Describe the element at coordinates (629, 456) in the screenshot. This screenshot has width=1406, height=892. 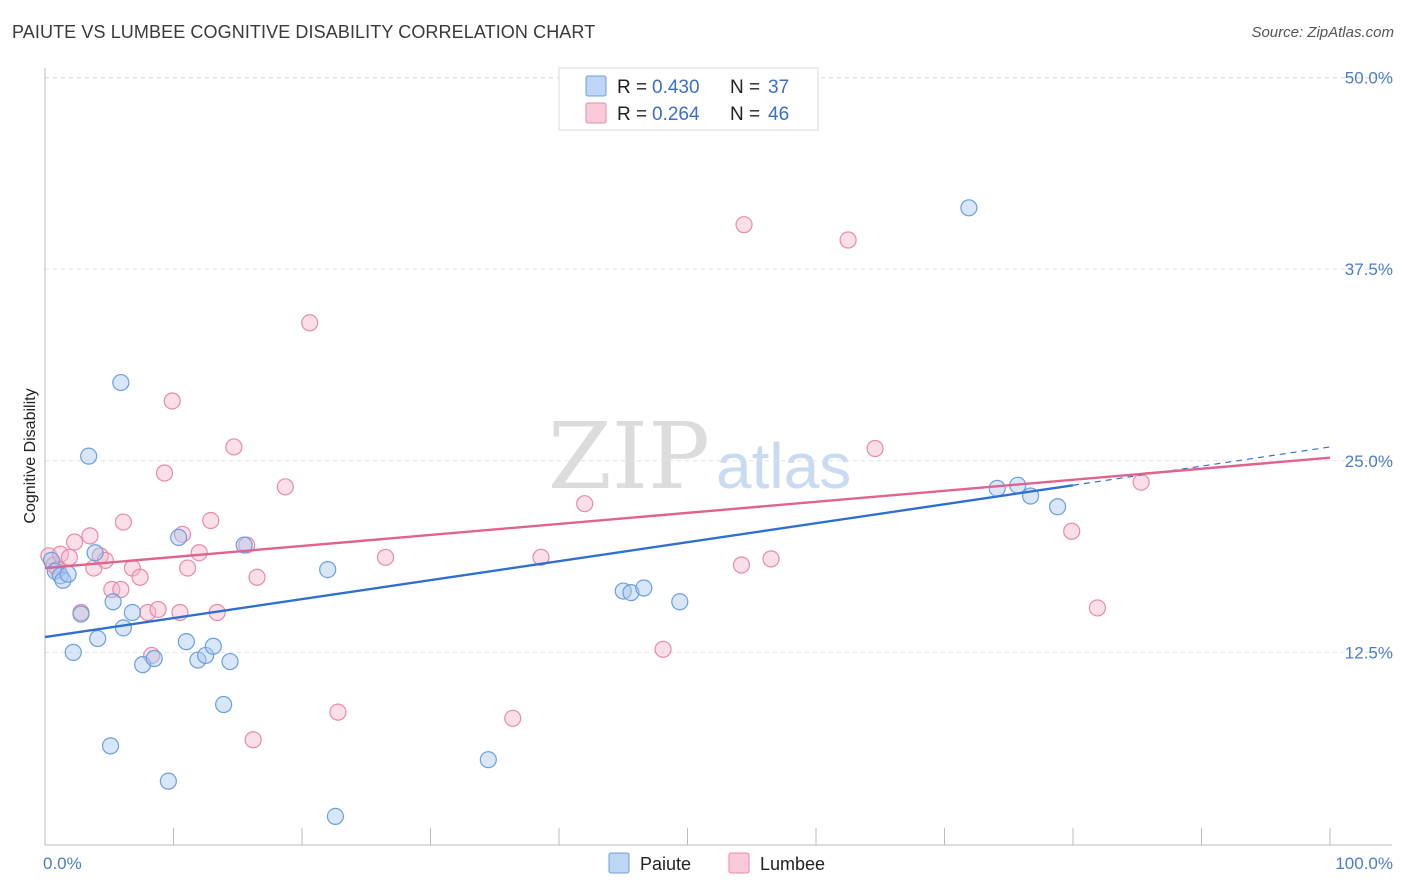
I see `watermark-zip: ZIP` at that location.